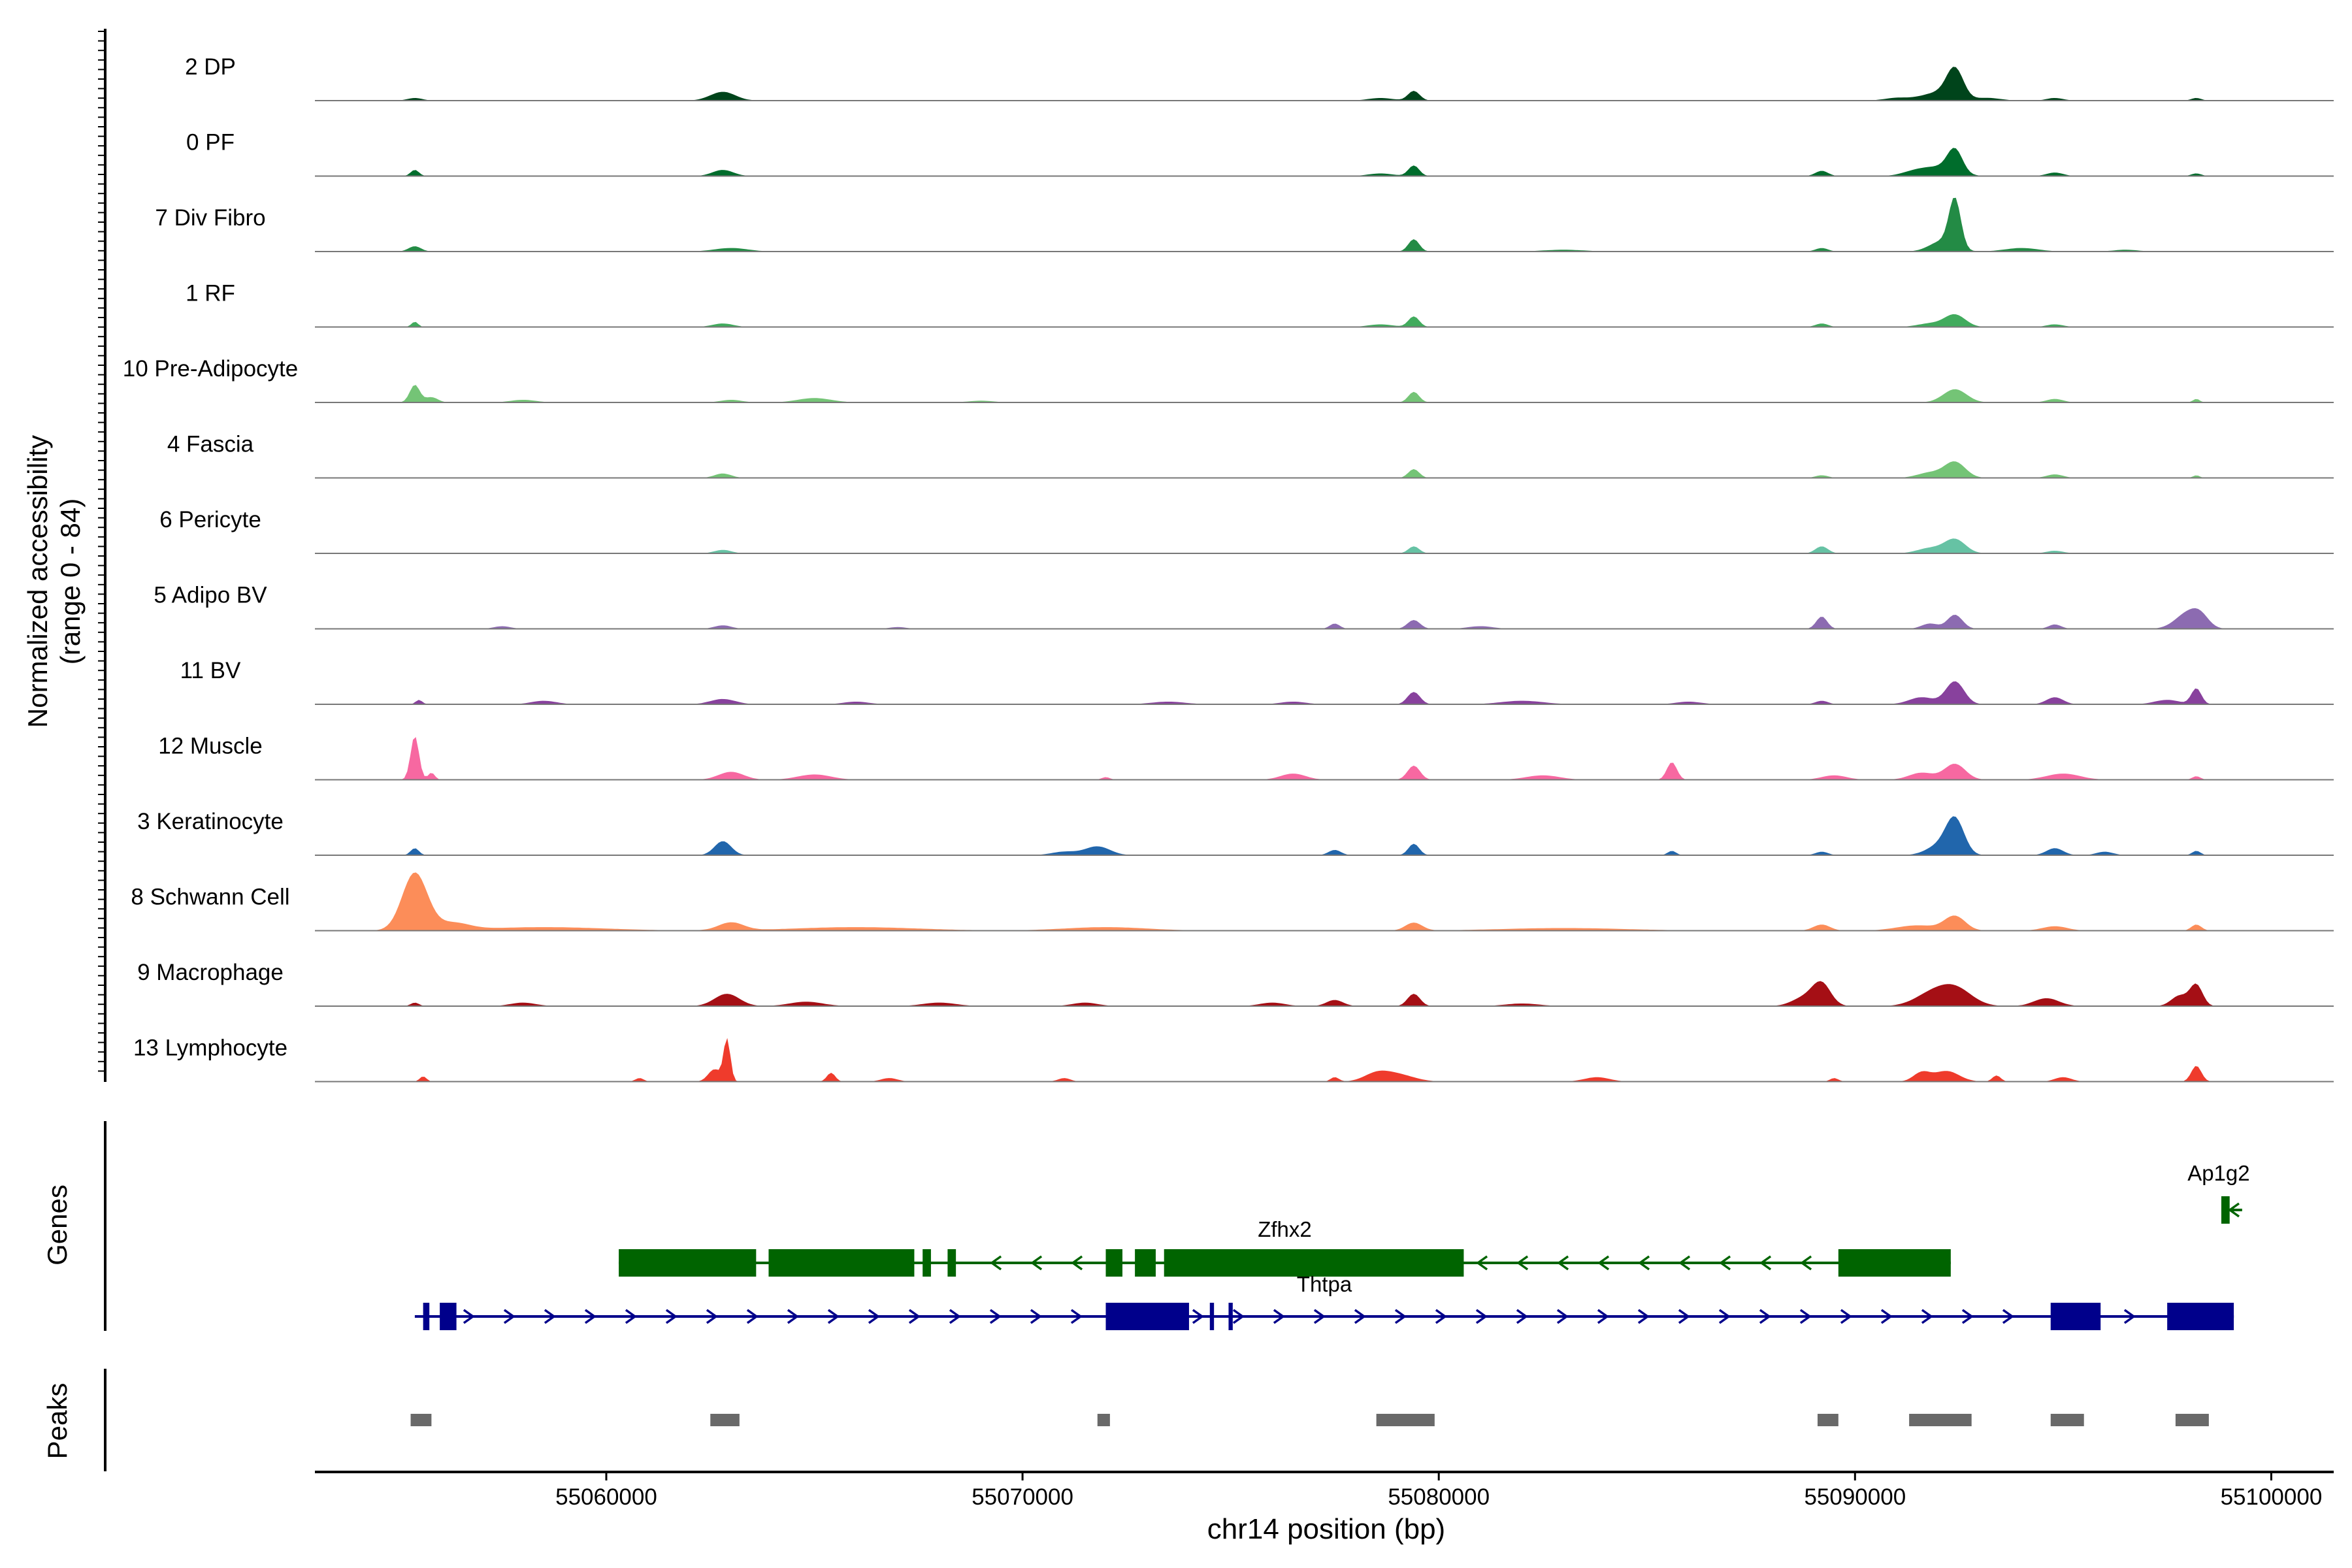 The width and height of the screenshot is (2352, 1568). I want to click on coverage-2-dp, so click(1324, 84).